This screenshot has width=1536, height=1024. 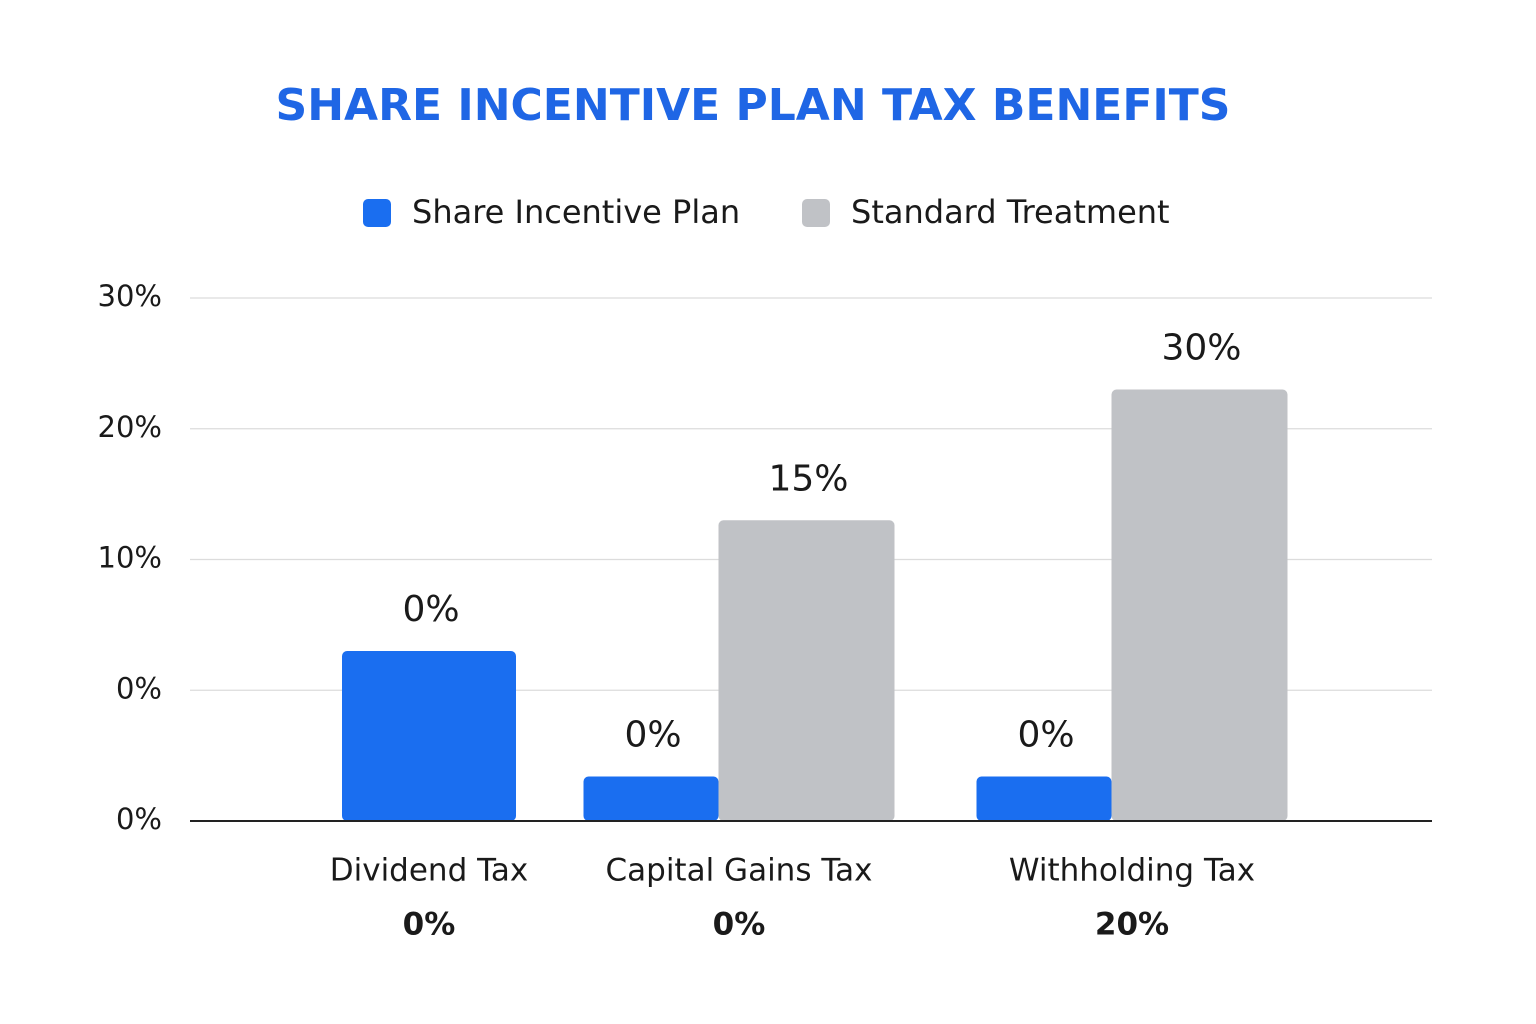 What do you see at coordinates (429, 871) in the screenshot?
I see `x-tick-label: Dividend Tax` at bounding box center [429, 871].